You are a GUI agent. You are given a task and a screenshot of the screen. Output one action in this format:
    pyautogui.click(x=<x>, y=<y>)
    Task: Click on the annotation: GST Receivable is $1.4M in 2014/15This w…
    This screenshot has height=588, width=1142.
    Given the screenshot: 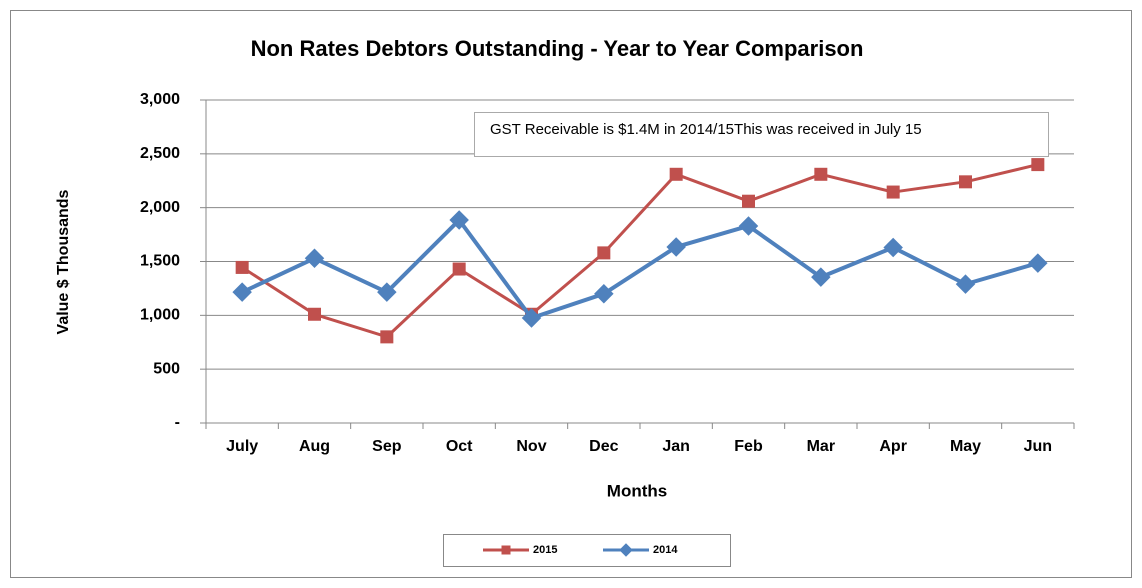 What is the action you would take?
    pyautogui.click(x=706, y=129)
    